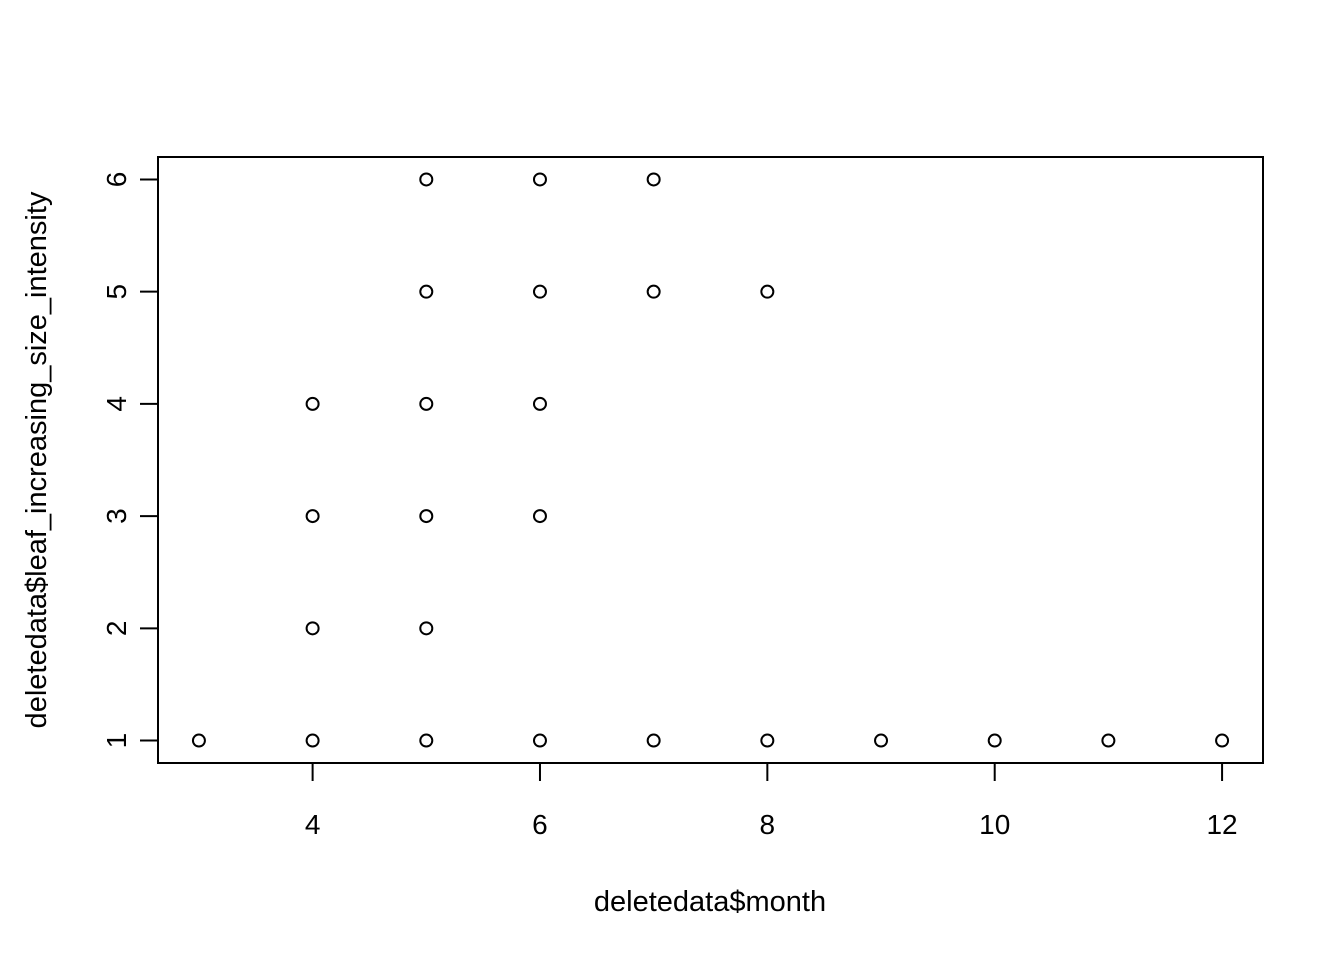 The height and width of the screenshot is (960, 1344). I want to click on y-tick-label: 5, so click(116, 292).